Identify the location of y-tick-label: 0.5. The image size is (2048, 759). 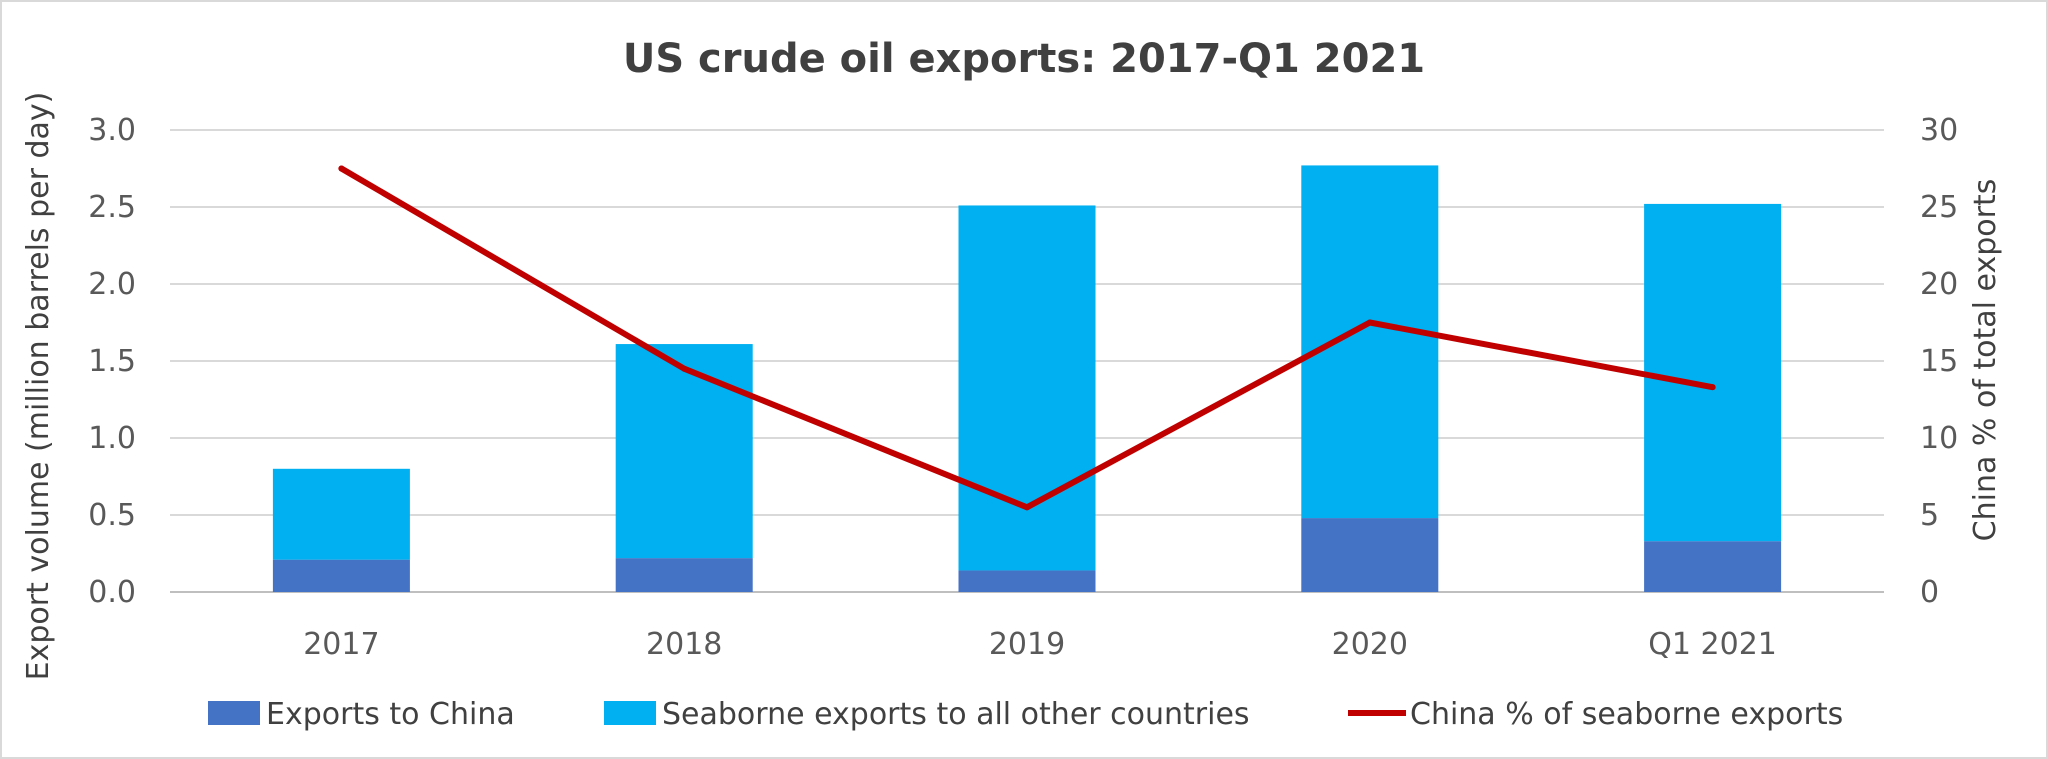
(112, 515).